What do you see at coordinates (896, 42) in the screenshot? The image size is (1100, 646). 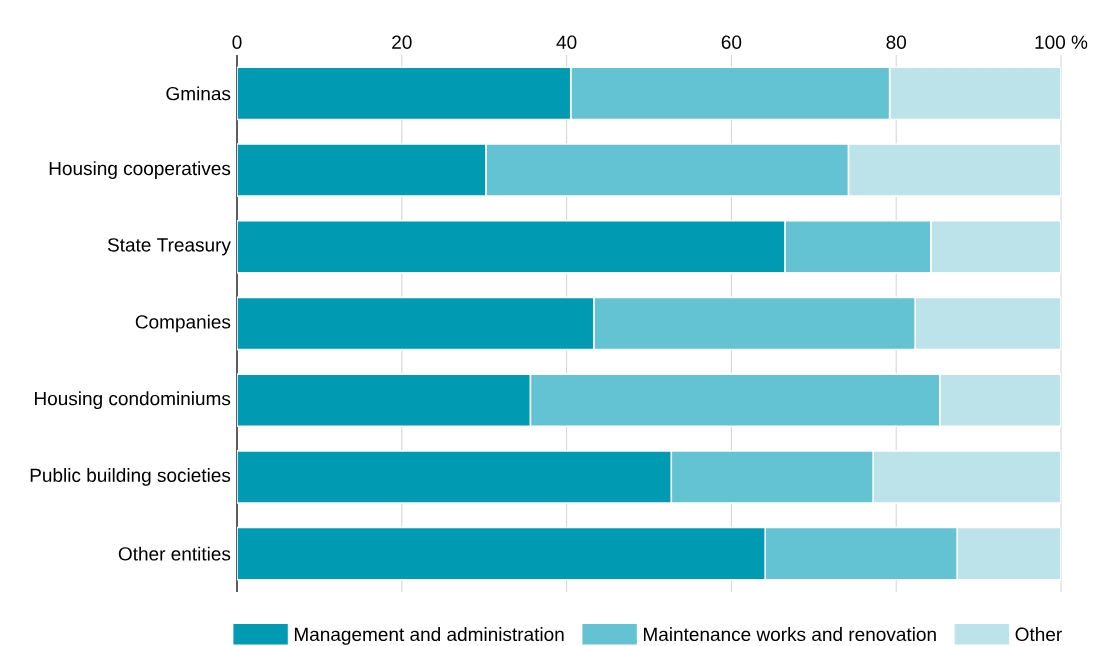 I see `x-tick-label: 80` at bounding box center [896, 42].